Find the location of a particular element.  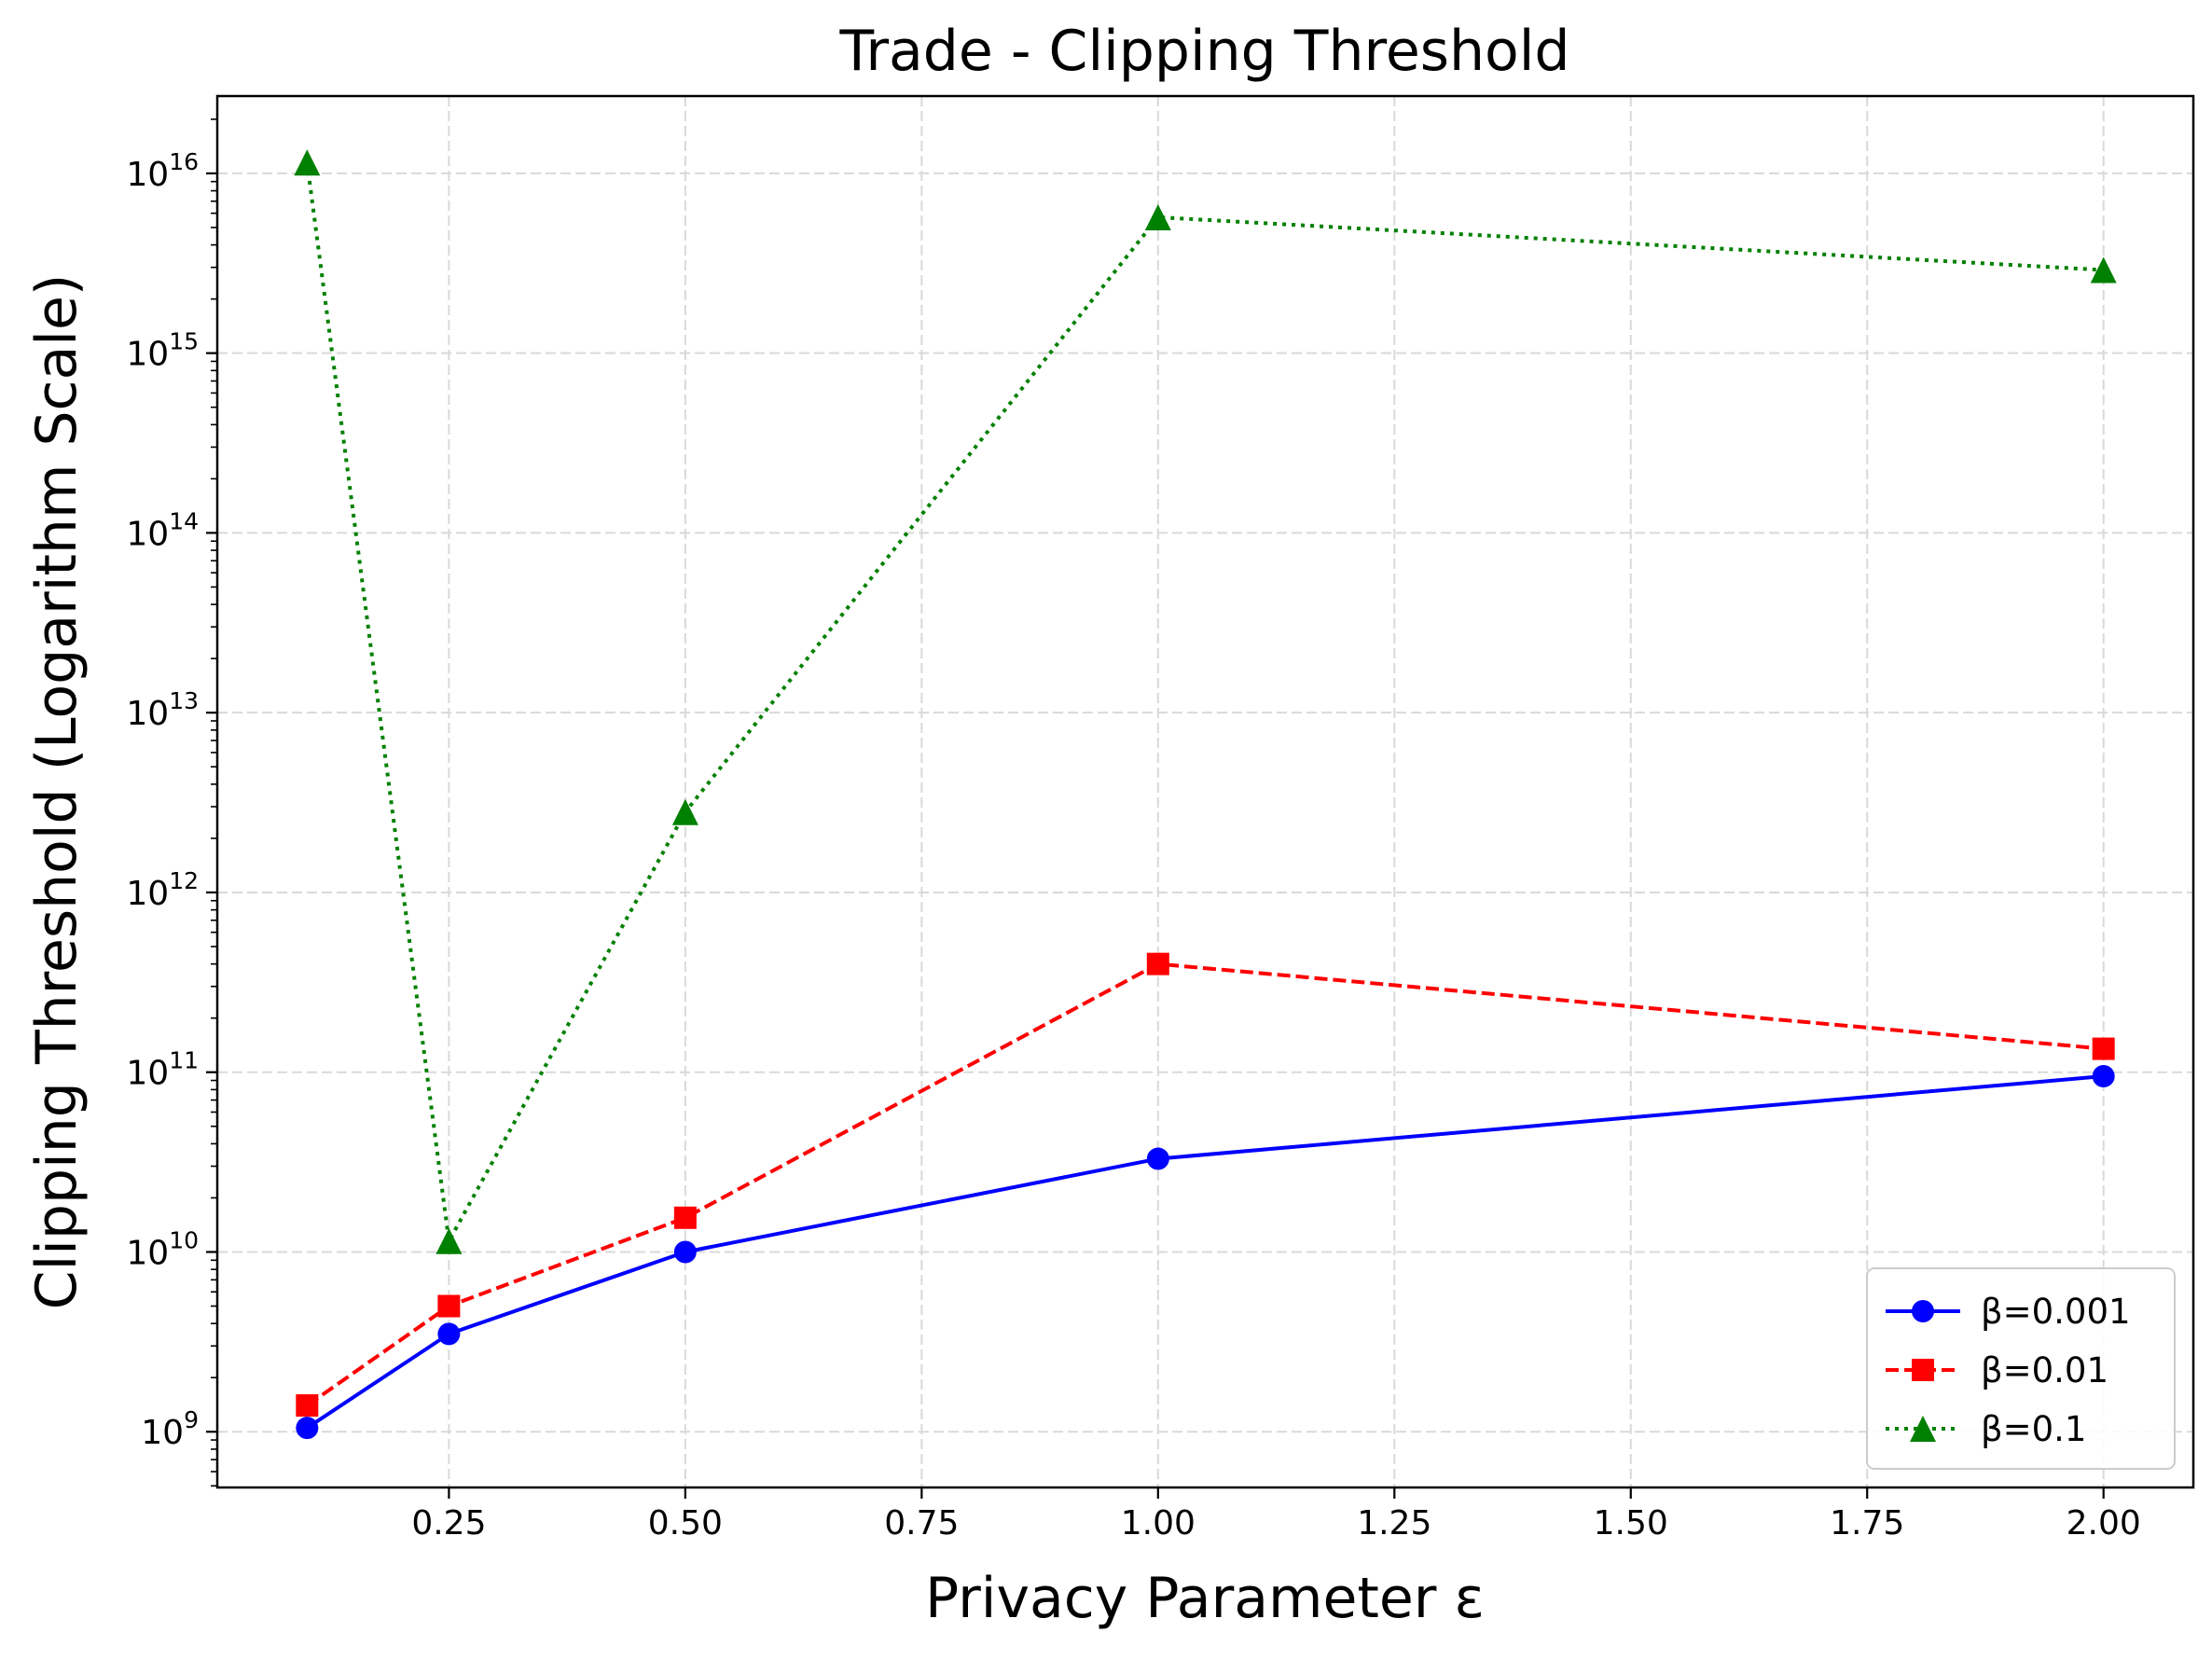

x-tick-label: 2.00 is located at coordinates (2104, 1523).